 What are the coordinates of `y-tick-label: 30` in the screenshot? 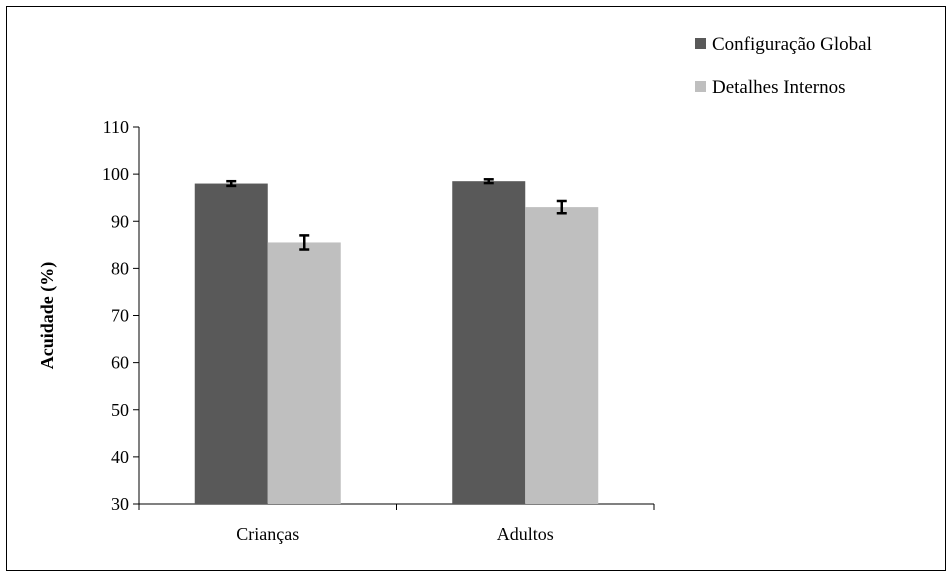 It's located at (120, 504).